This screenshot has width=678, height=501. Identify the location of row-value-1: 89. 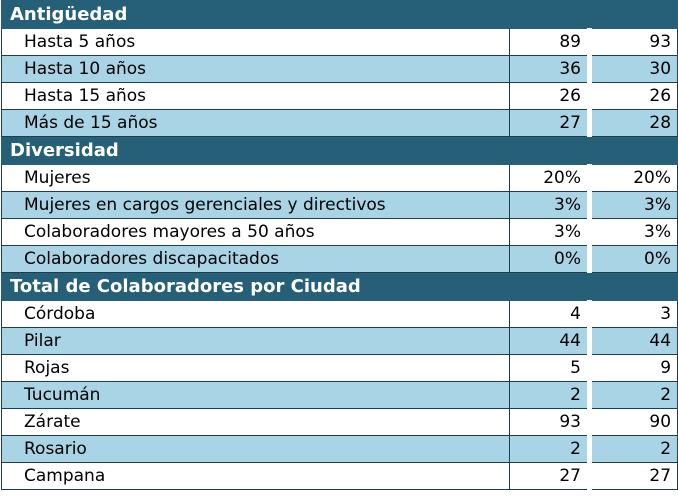
(549, 42).